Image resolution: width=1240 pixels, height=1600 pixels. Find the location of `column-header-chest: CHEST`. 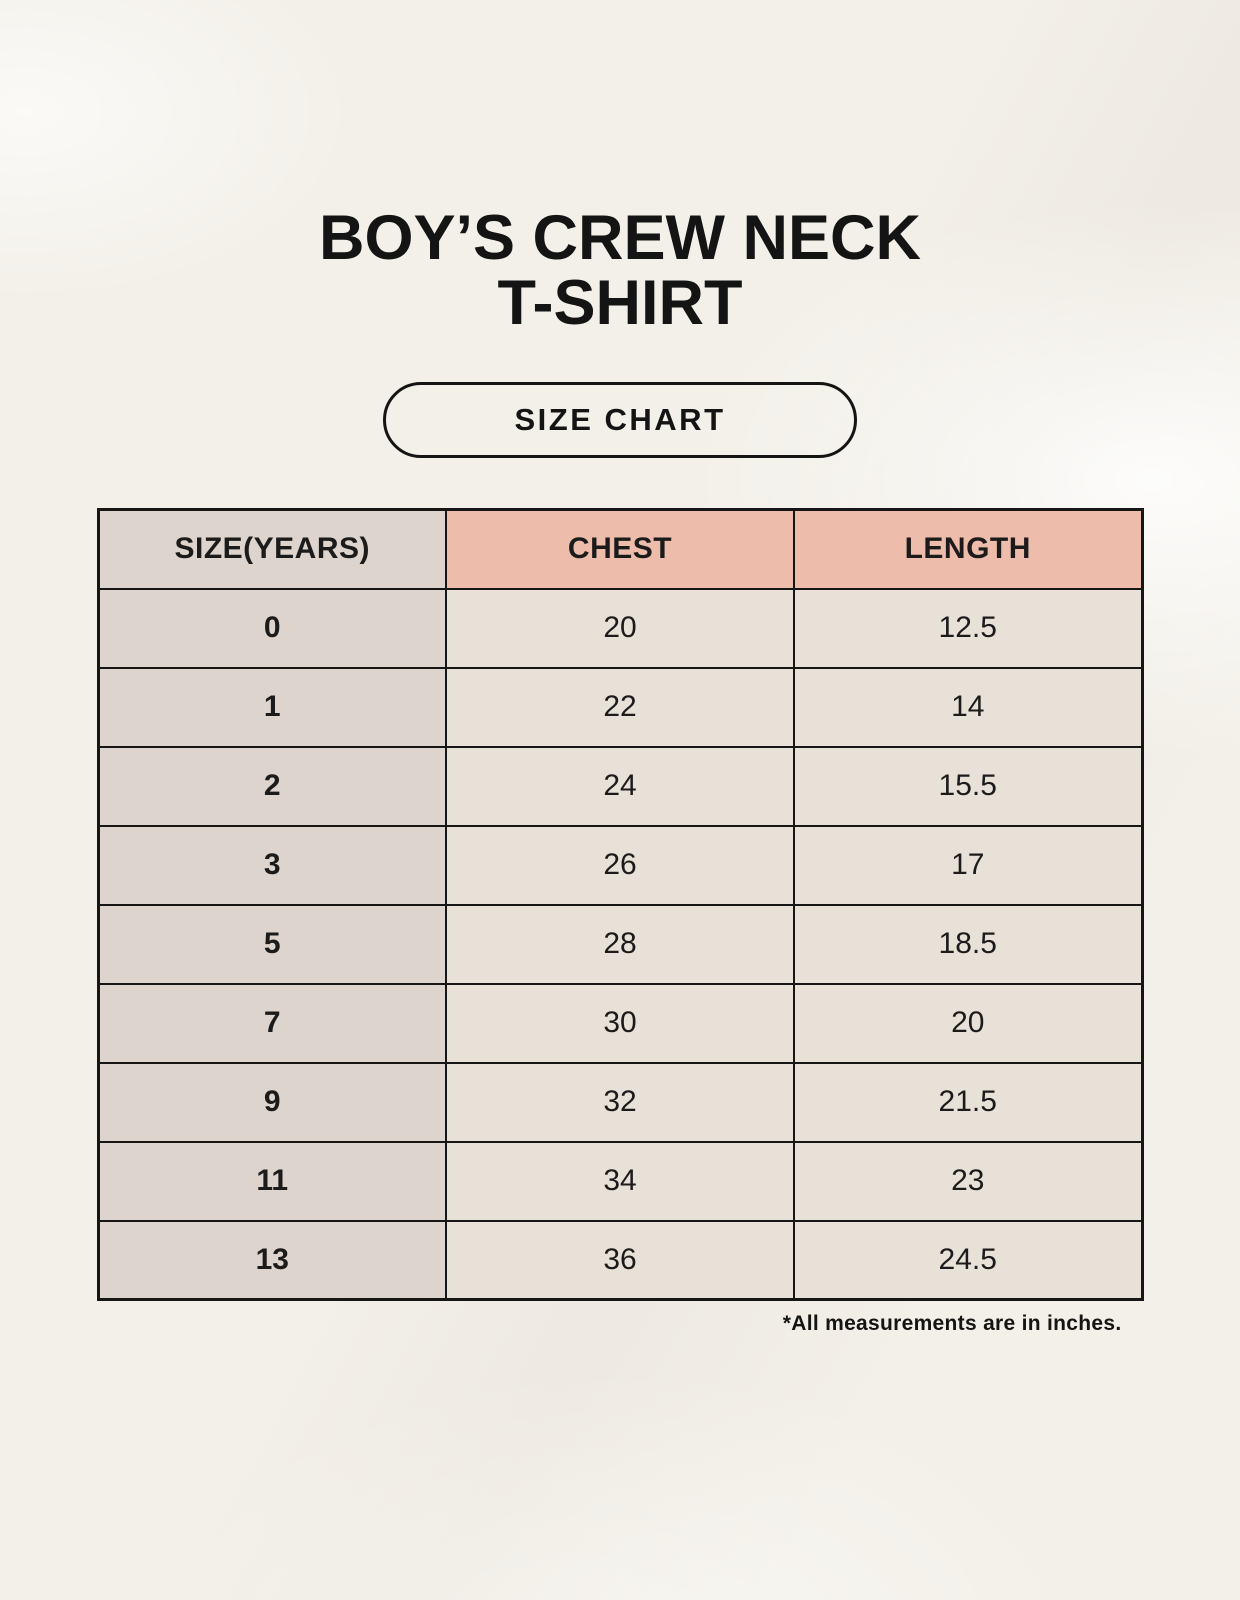

column-header-chest: CHEST is located at coordinates (620, 549).